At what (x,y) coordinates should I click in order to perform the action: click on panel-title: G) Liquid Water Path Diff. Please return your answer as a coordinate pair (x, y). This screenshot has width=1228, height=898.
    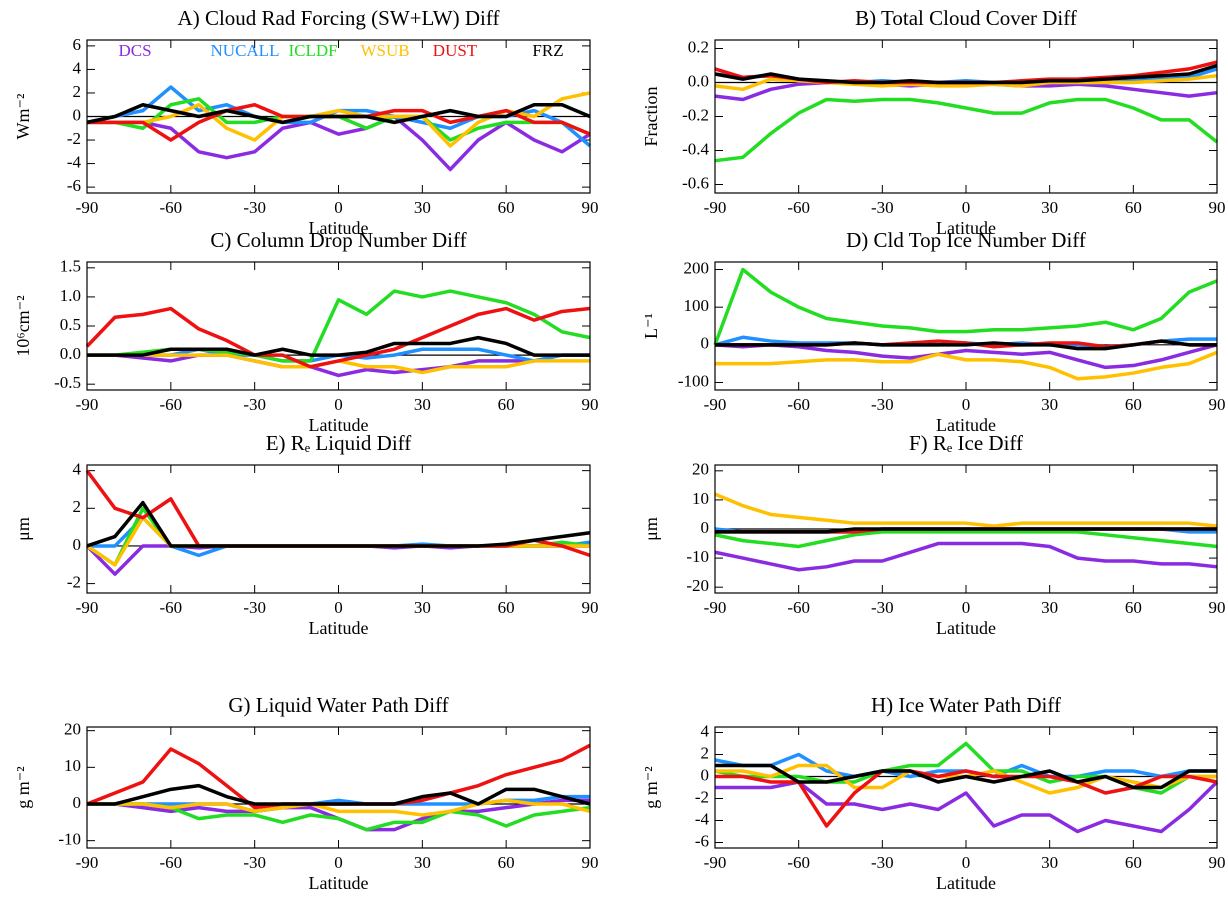
    Looking at the image, I should click on (338, 705).